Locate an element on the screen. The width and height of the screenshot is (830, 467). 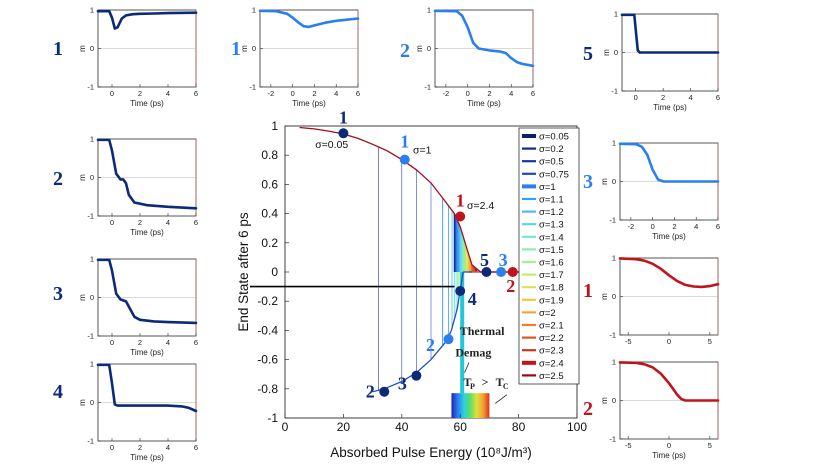
legend-entry: σ=2.3 is located at coordinates (551, 351).